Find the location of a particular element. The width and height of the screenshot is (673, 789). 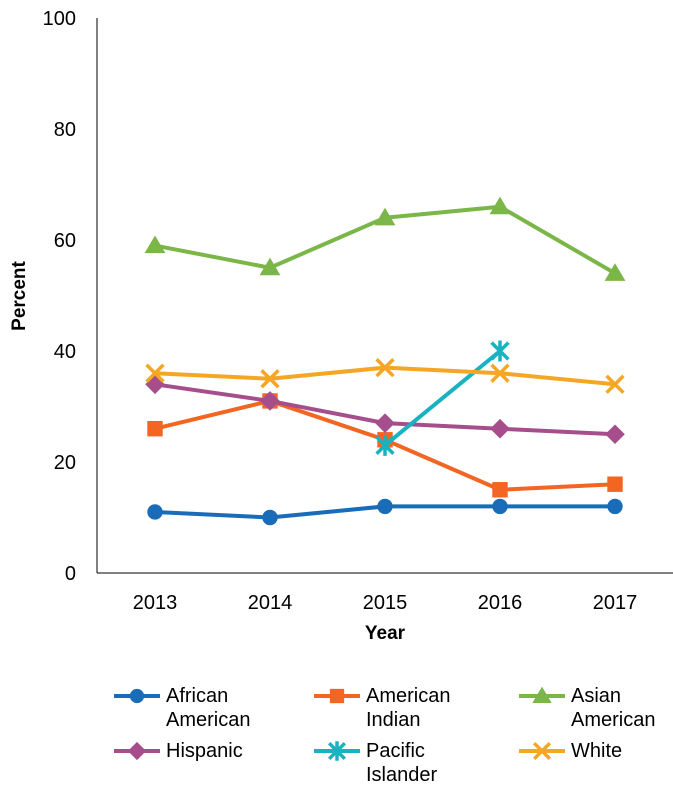

y-tick-label: 80 is located at coordinates (65, 130).